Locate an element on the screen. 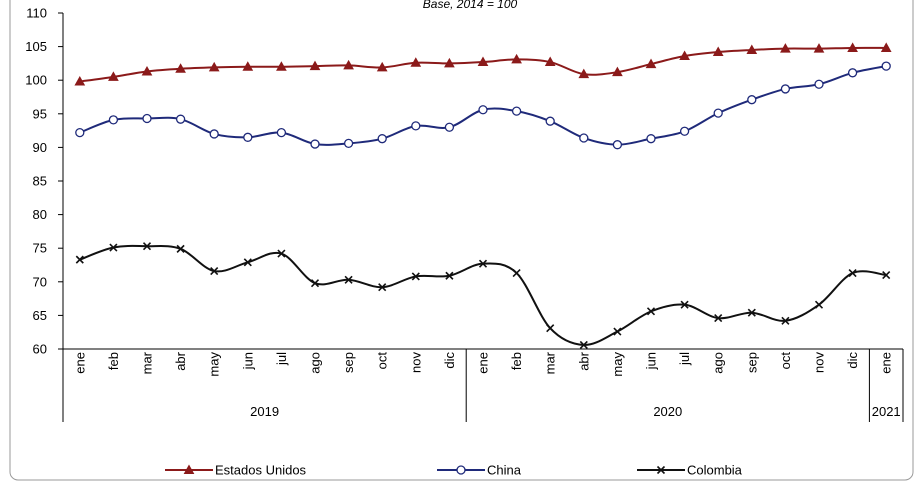  legend-label: Estados Unidos is located at coordinates (261, 470).